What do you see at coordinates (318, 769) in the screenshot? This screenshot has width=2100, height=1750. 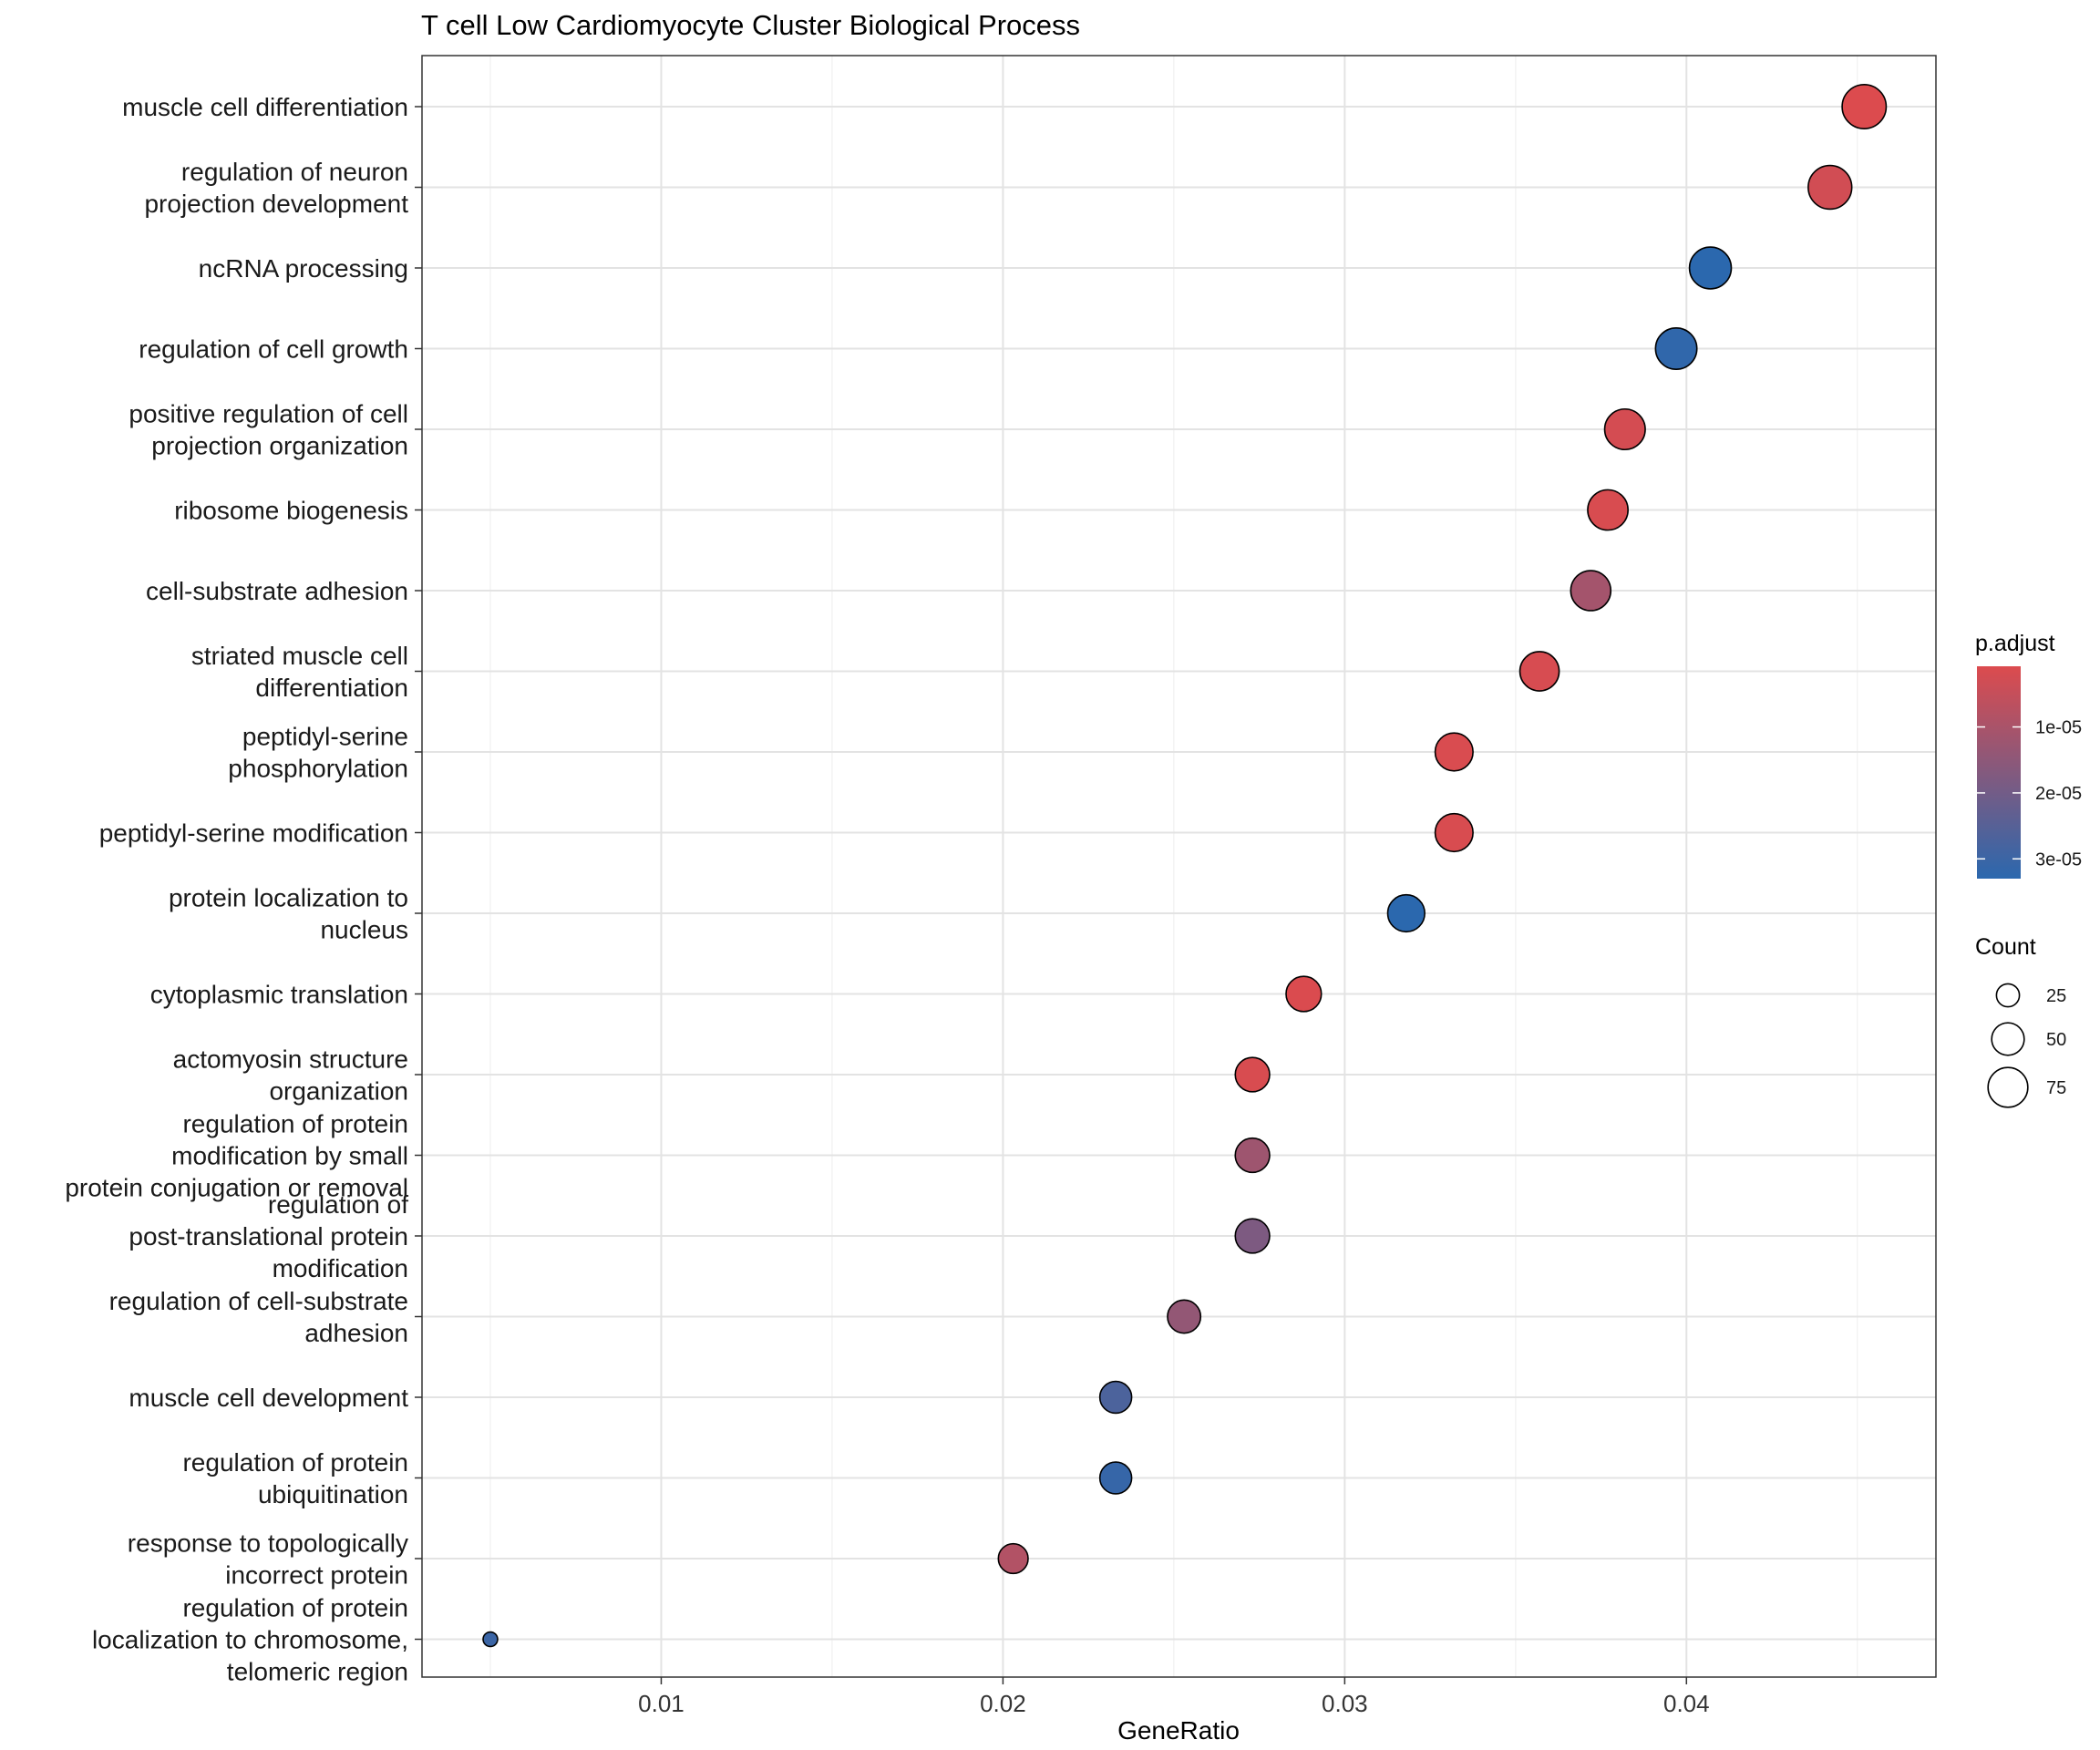 I see `y-tick-label: phosphorylation` at bounding box center [318, 769].